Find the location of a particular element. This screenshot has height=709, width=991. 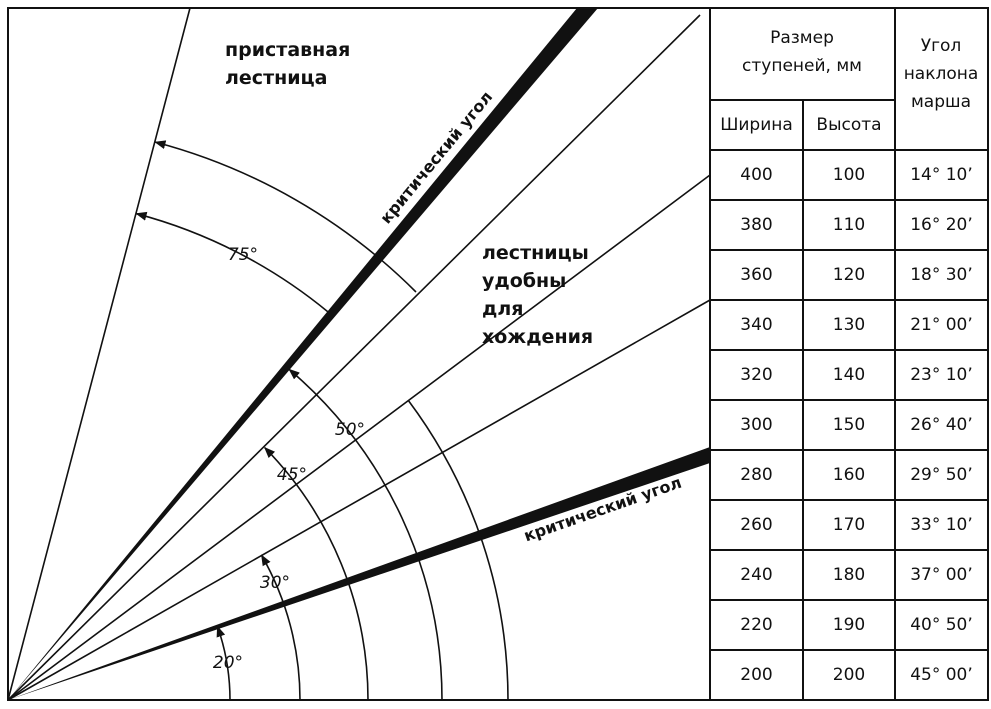

table-cell: 130 is located at coordinates (849, 325).